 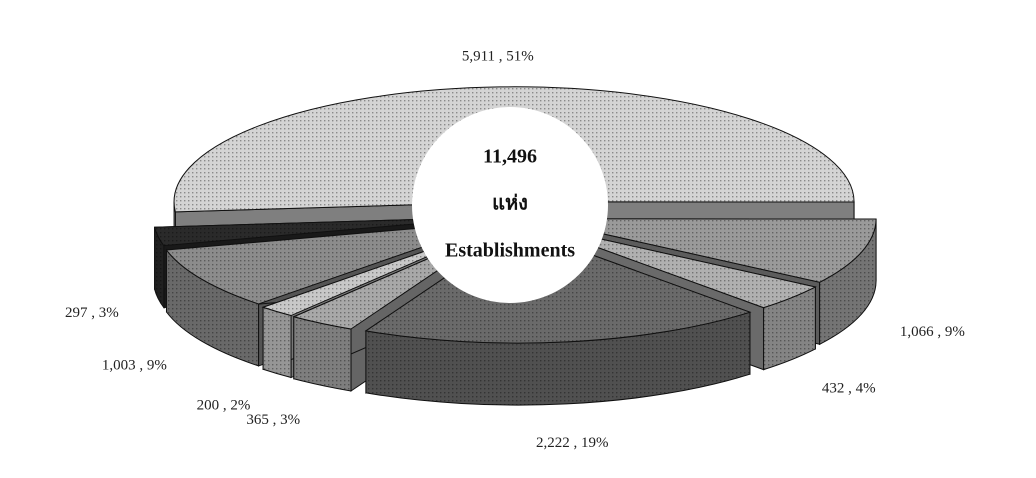 I want to click on data-label: 200 , 2%, so click(x=224, y=406).